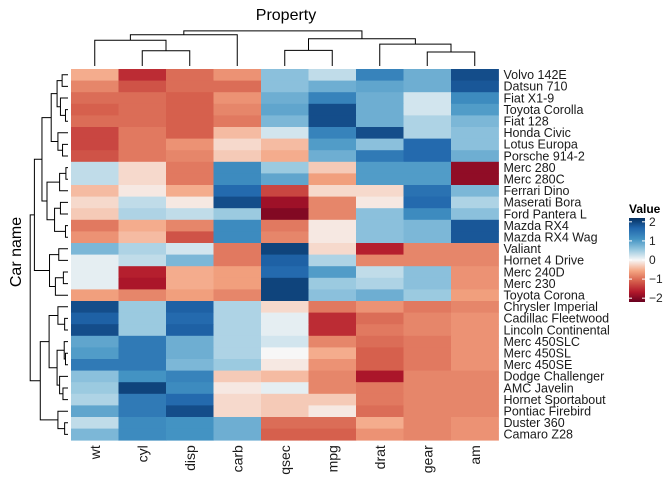  Describe the element at coordinates (537, 354) in the screenshot. I see `row-label: Merc 450SL` at that location.